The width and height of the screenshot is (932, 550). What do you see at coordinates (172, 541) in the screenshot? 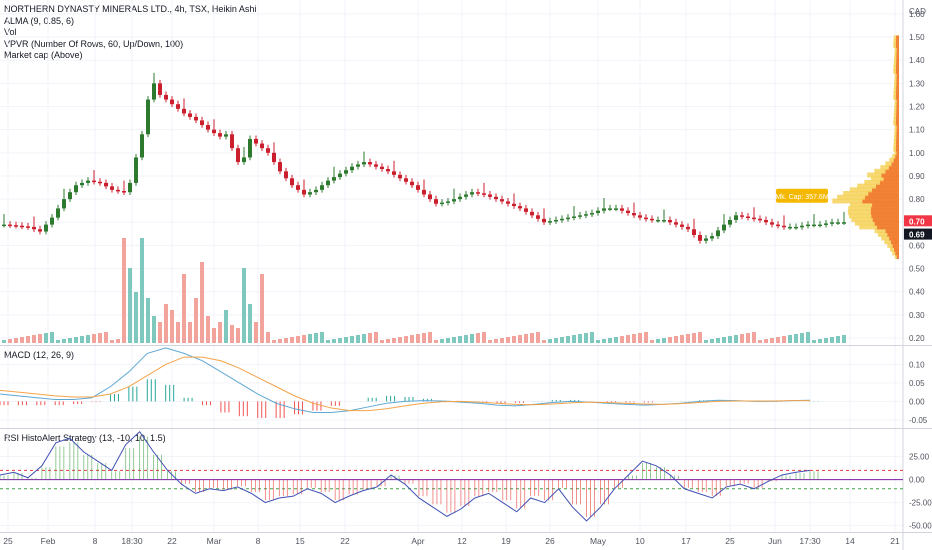
I see `x-tick-label: 22` at bounding box center [172, 541].